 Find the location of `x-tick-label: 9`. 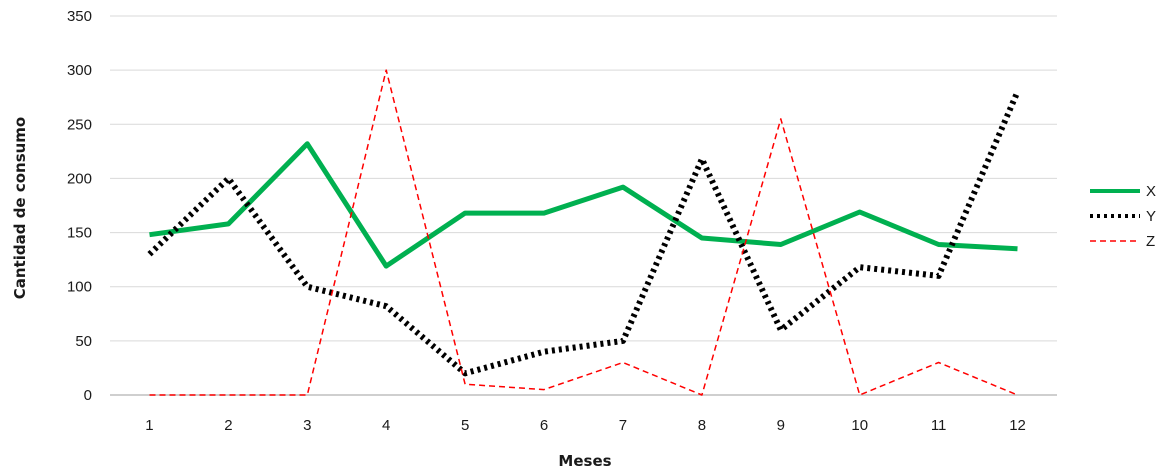

x-tick-label: 9 is located at coordinates (781, 425).